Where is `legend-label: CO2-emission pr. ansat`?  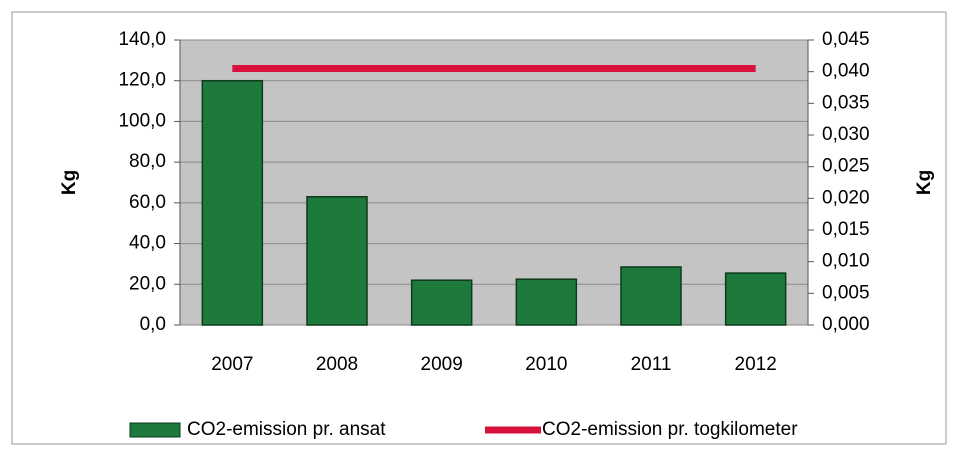 legend-label: CO2-emission pr. ansat is located at coordinates (286, 429).